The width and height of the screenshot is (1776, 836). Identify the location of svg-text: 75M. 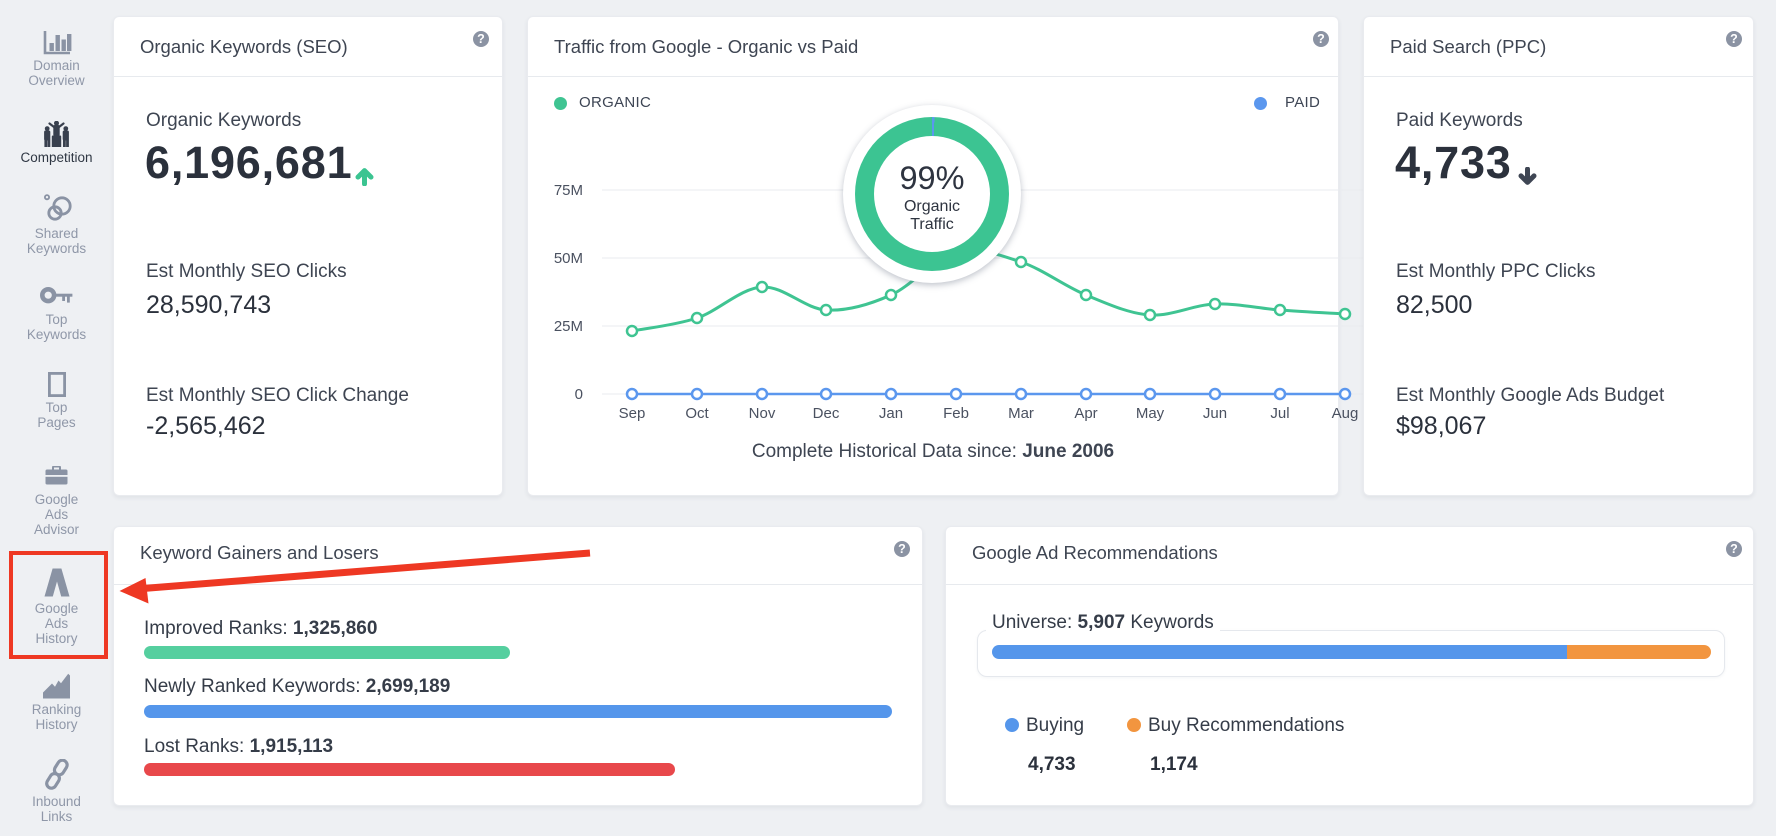
(568, 190).